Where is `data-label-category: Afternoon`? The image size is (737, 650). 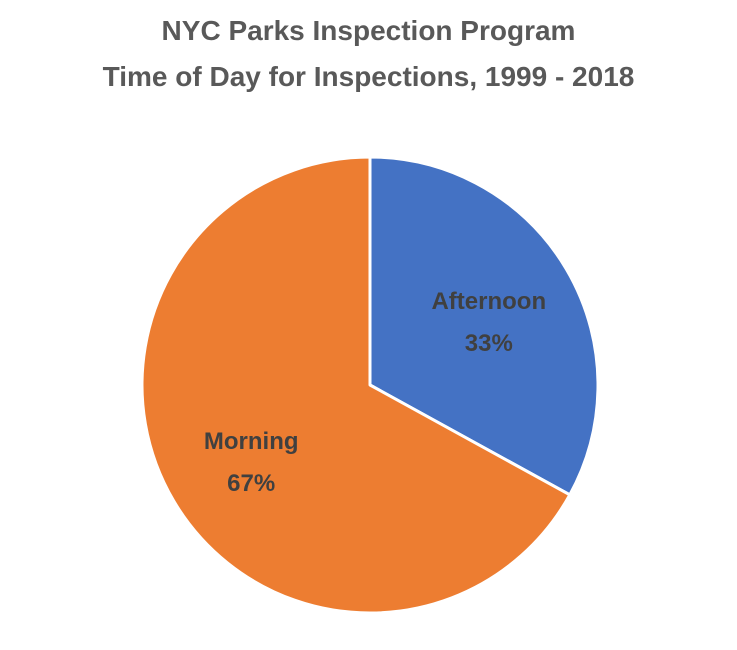 data-label-category: Afternoon is located at coordinates (488, 301).